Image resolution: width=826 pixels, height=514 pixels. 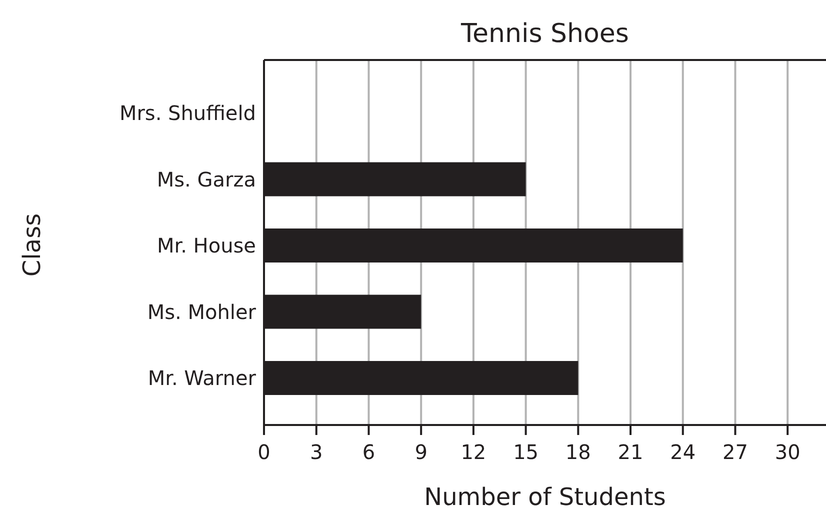 I want to click on x-tick-label: 15, so click(x=526, y=452).